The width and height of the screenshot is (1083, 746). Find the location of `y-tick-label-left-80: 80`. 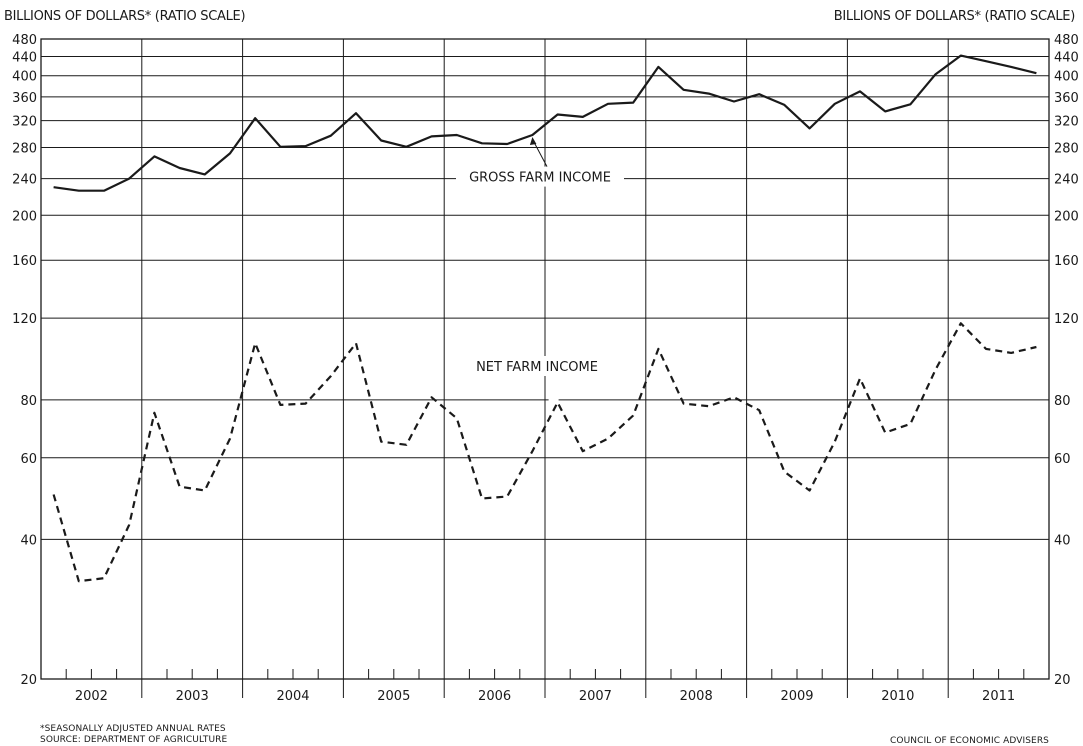

y-tick-label-left-80: 80 is located at coordinates (28, 401).